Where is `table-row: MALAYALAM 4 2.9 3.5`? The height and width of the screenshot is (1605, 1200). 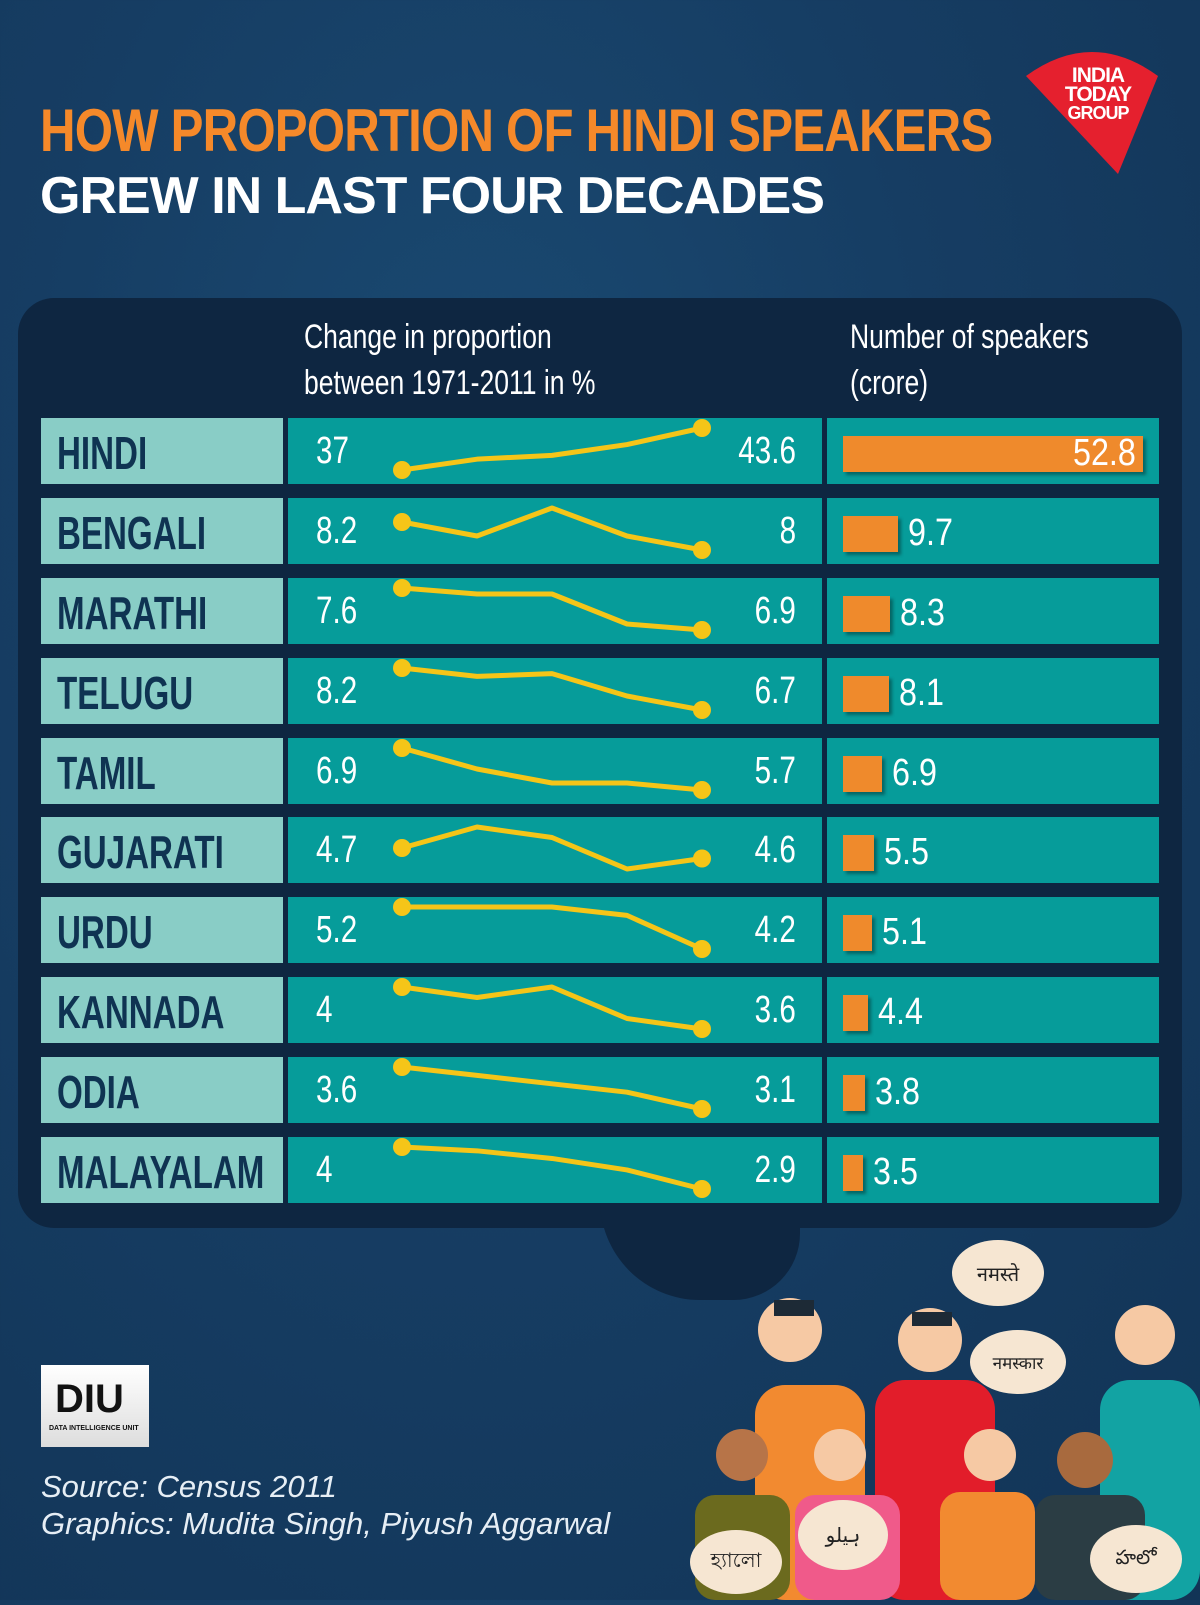 table-row: MALAYALAM 4 2.9 3.5 is located at coordinates (600, 1170).